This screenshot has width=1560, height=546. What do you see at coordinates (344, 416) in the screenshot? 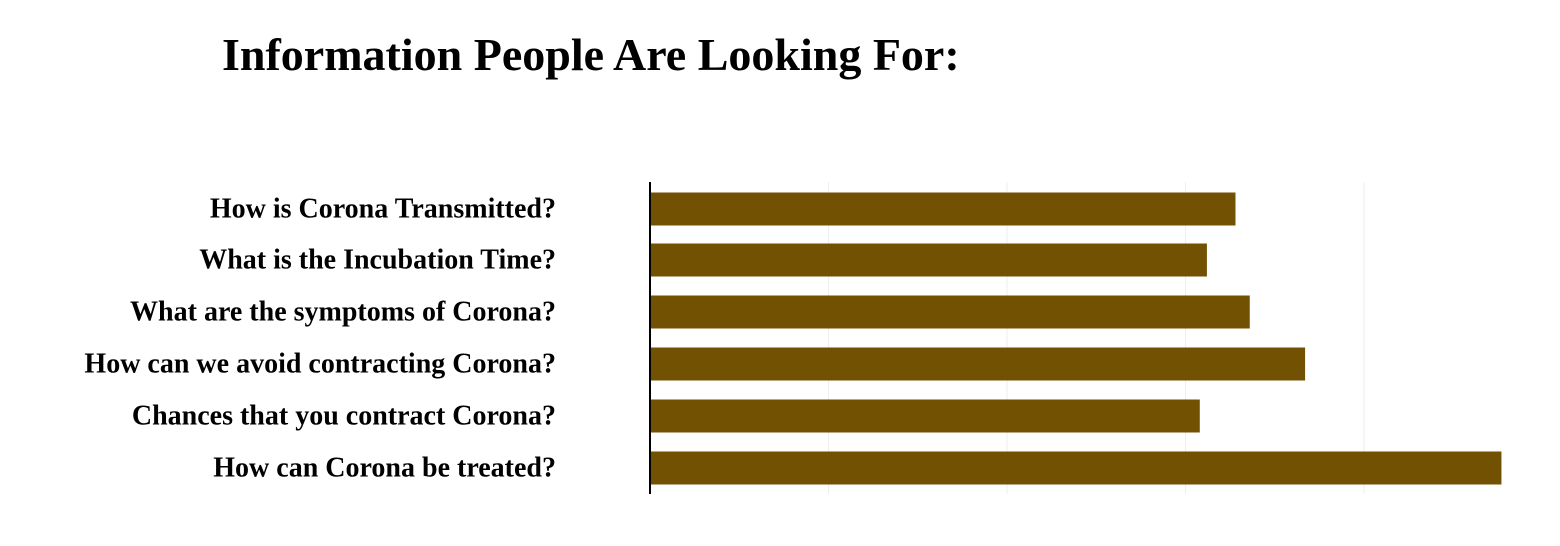
I see `category-label: Chances that you contract Corona?` at bounding box center [344, 416].